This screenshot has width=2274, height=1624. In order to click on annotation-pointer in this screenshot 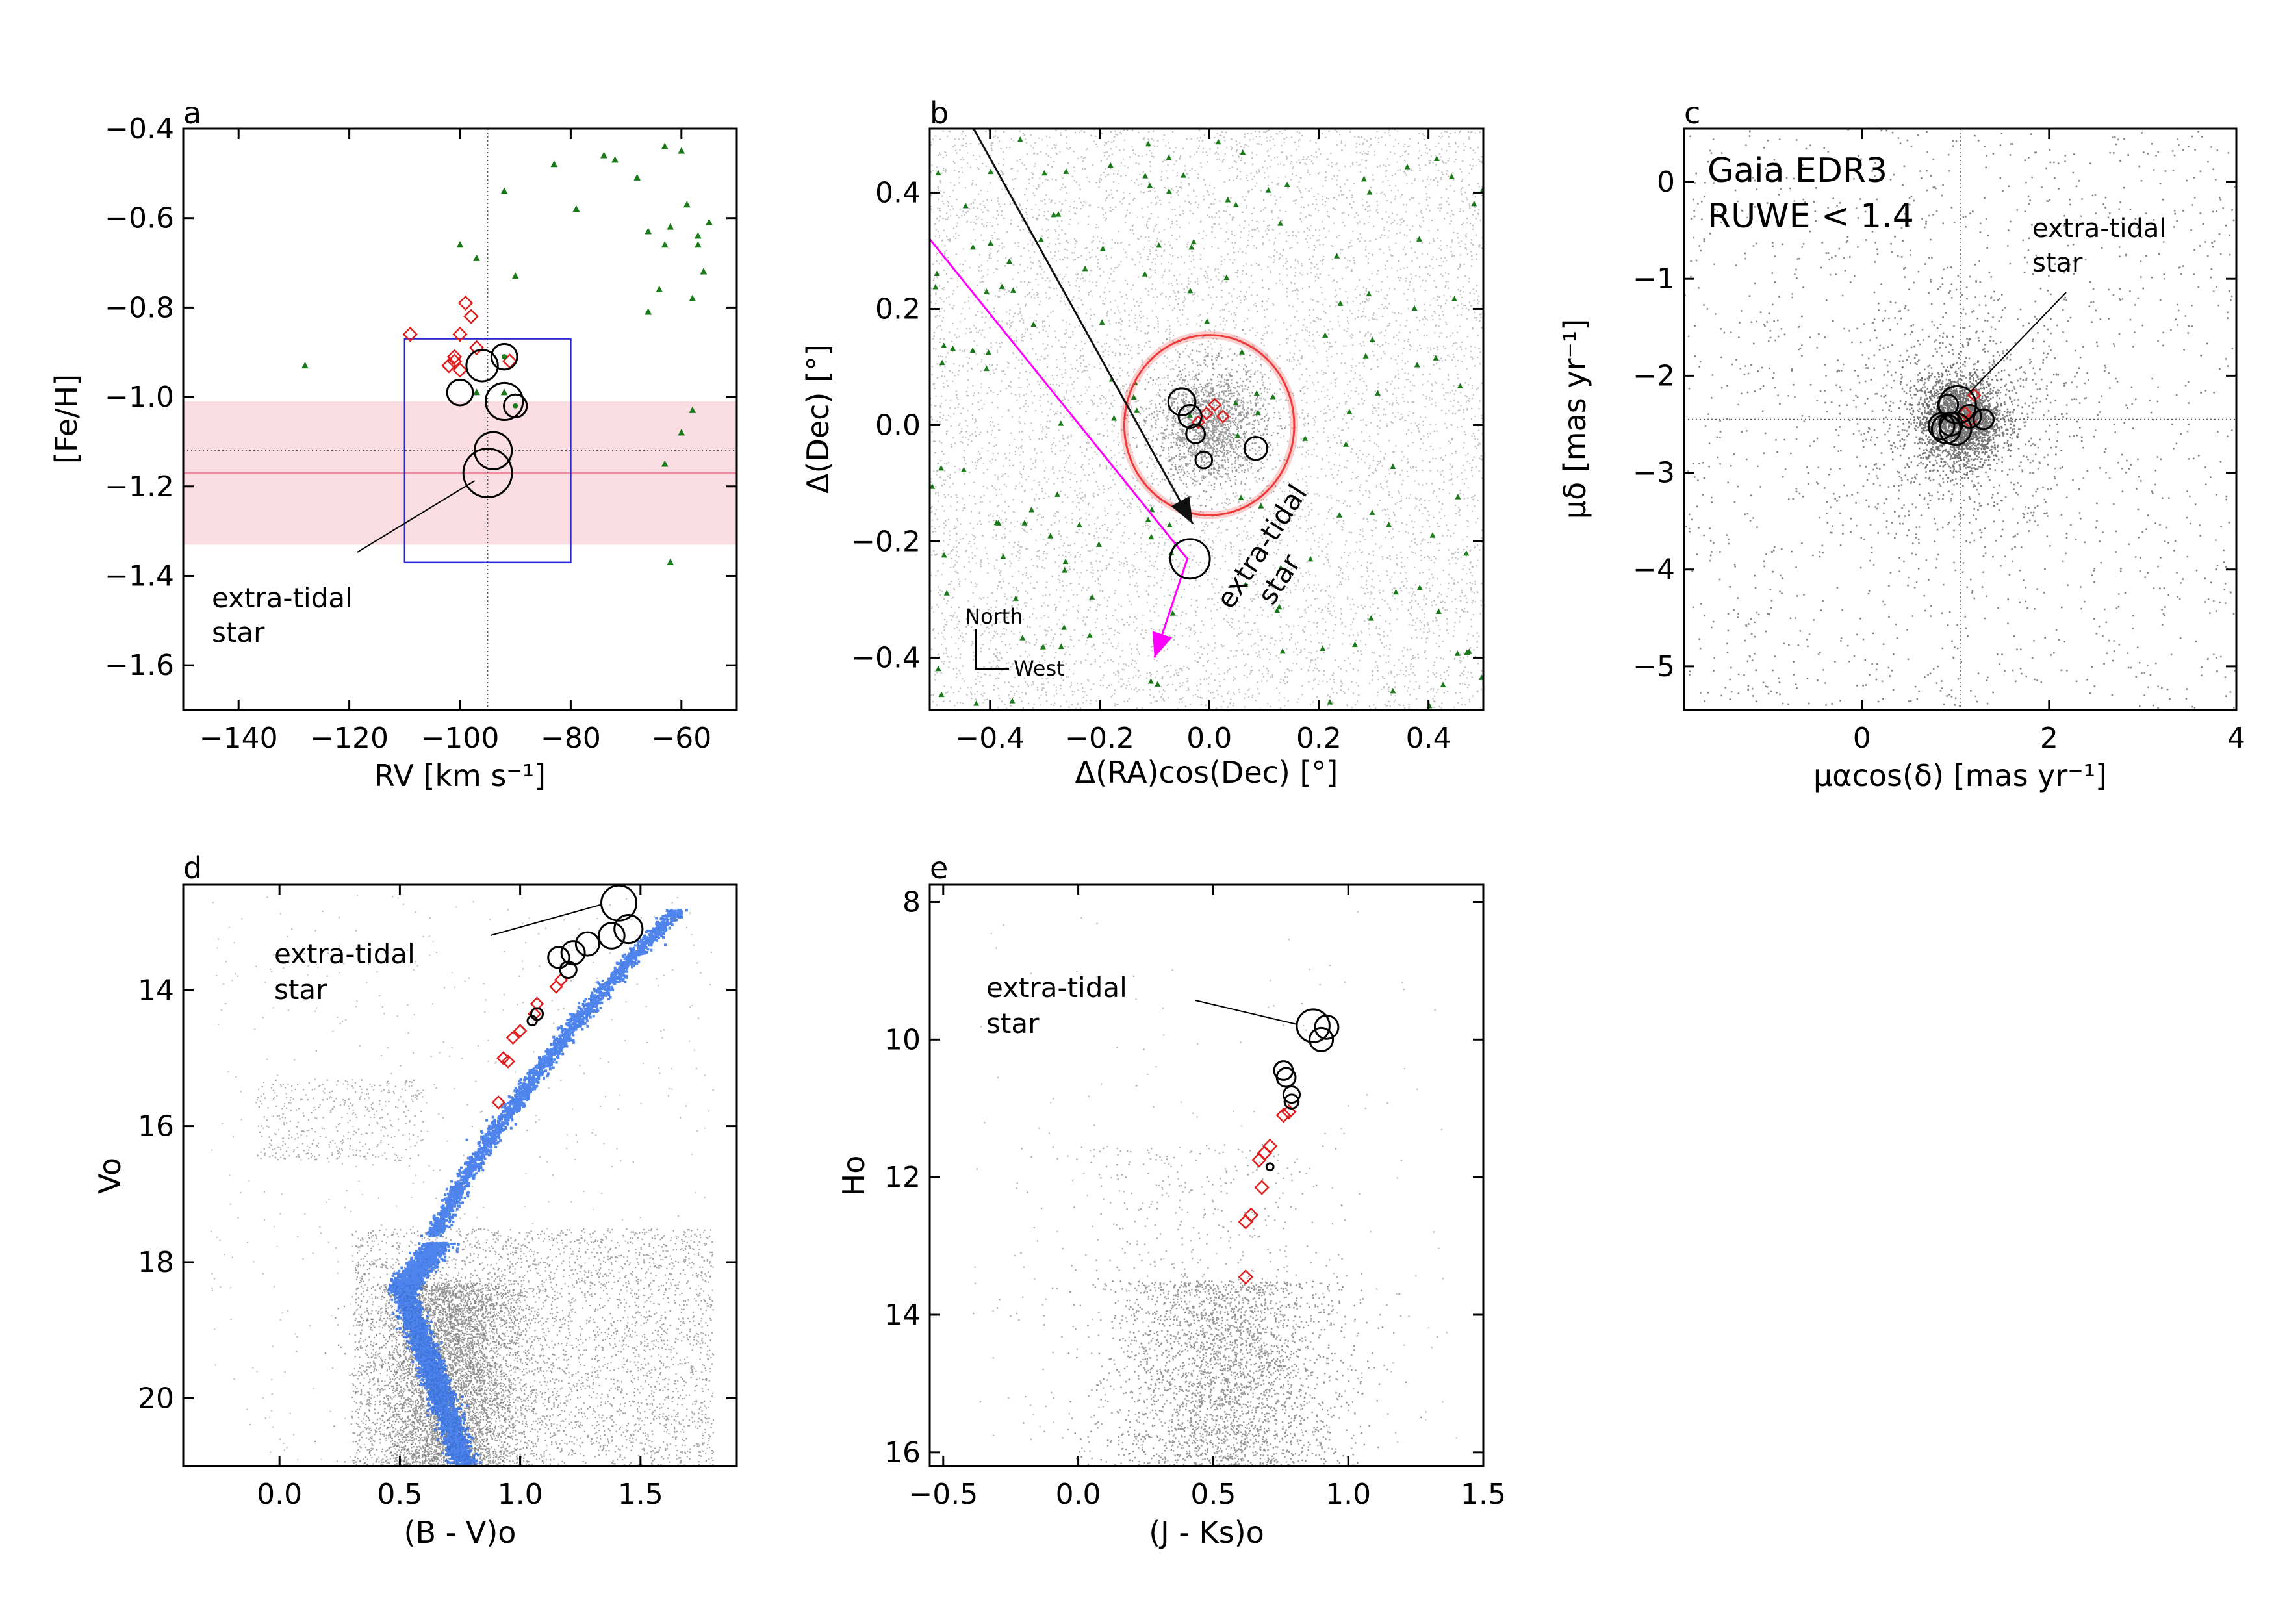, I will do `click(546, 920)`.